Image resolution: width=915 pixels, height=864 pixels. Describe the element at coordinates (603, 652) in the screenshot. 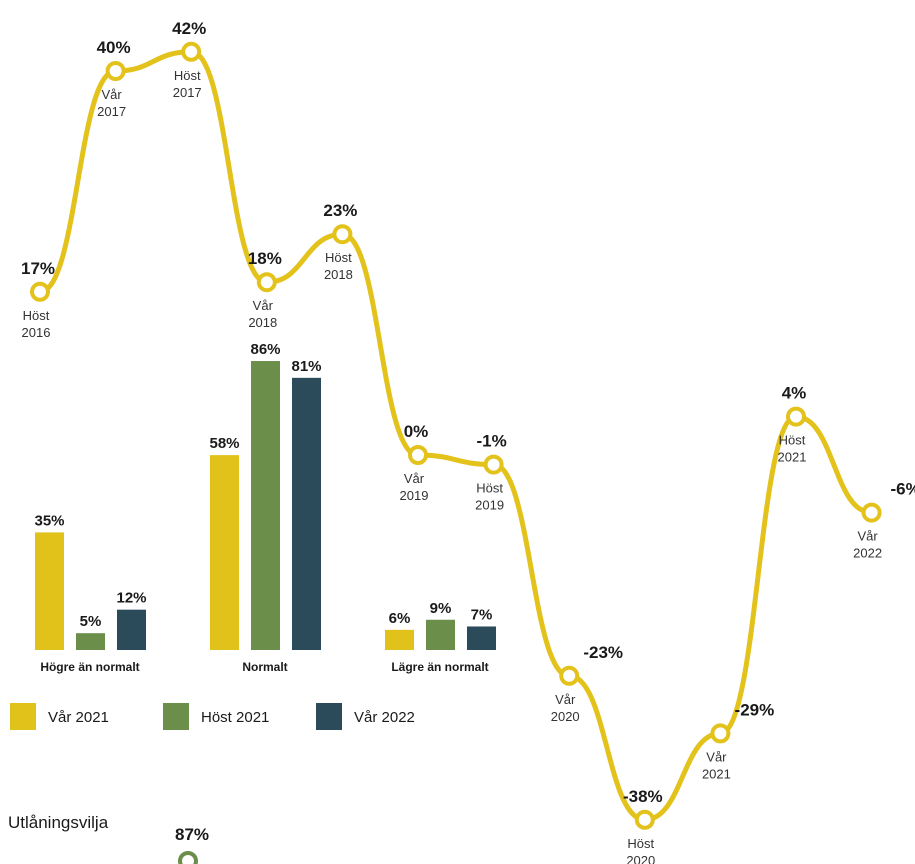

I see `value-label: -23%` at that location.